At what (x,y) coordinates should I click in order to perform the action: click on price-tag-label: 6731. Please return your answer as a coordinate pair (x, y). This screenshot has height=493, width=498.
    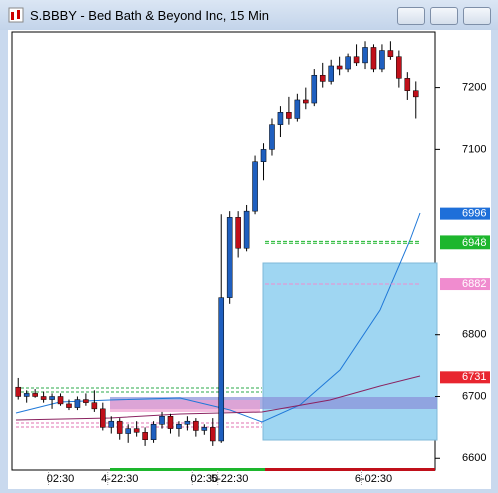
    Looking at the image, I should click on (474, 377).